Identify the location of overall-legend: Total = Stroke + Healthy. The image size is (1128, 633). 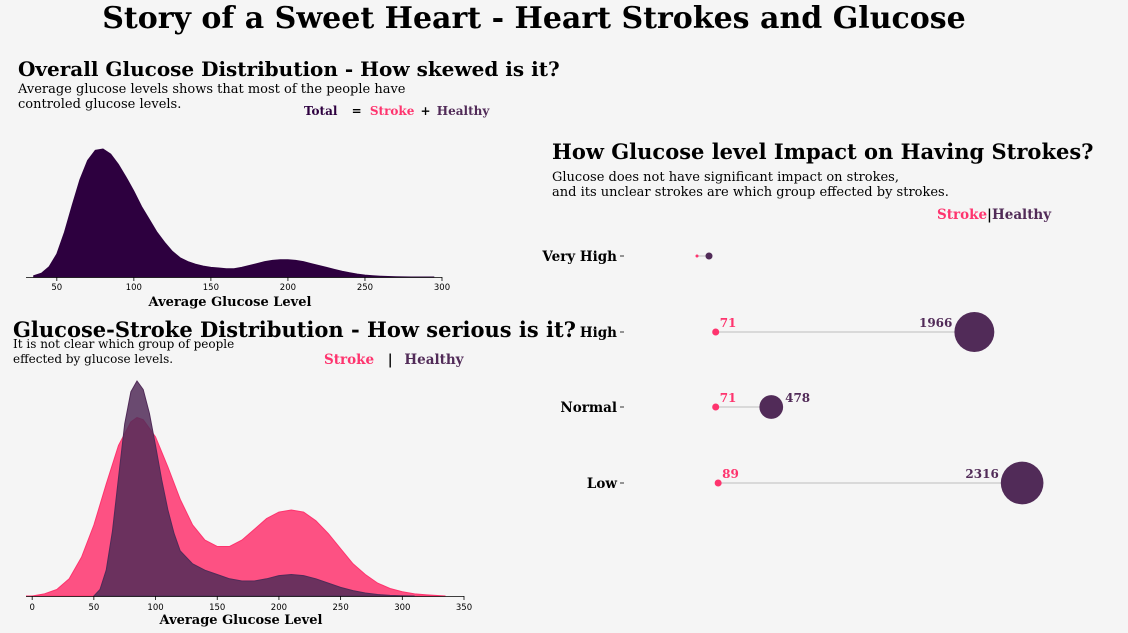
(396, 111).